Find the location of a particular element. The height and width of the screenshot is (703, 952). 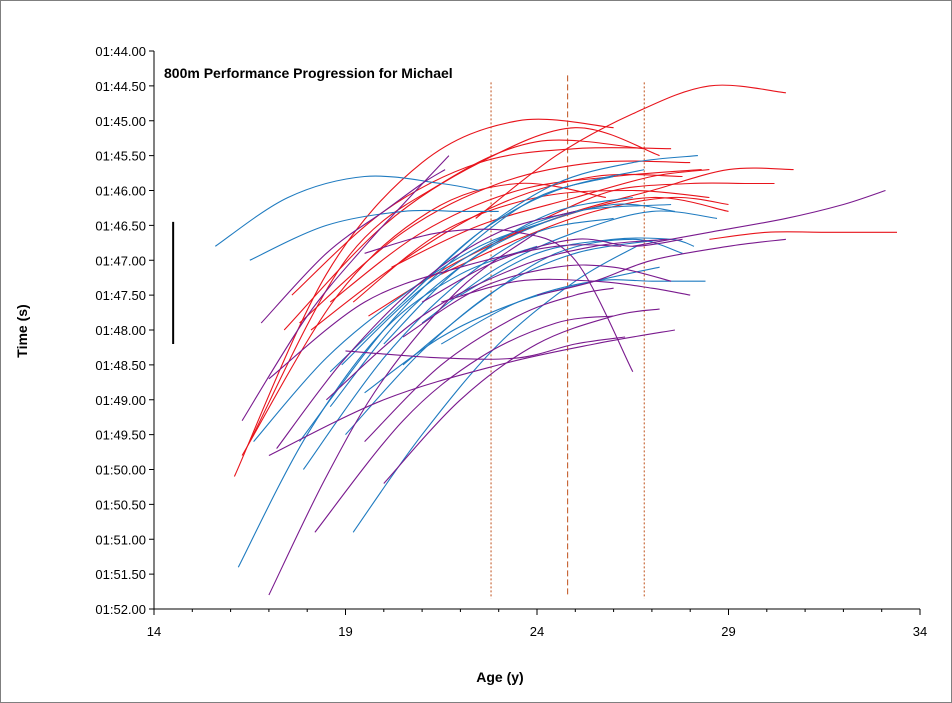

x-tick-label: 19 is located at coordinates (345, 631).